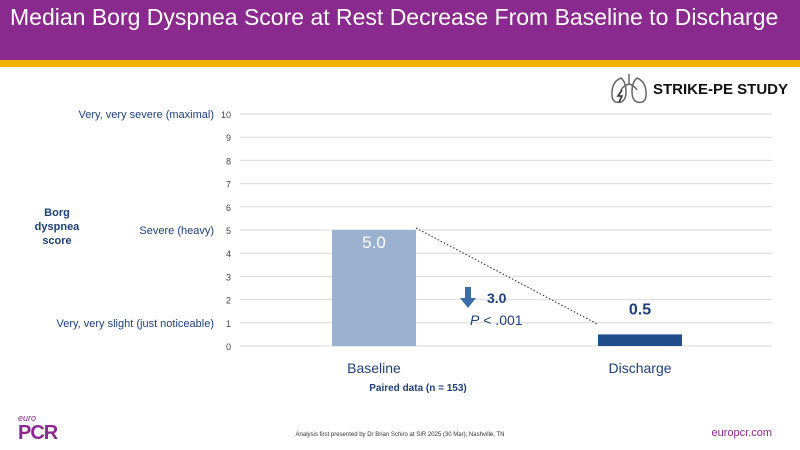 The height and width of the screenshot is (450, 800). Describe the element at coordinates (57, 227) in the screenshot. I see `y-axis-label: Borg dyspnea score` at that location.